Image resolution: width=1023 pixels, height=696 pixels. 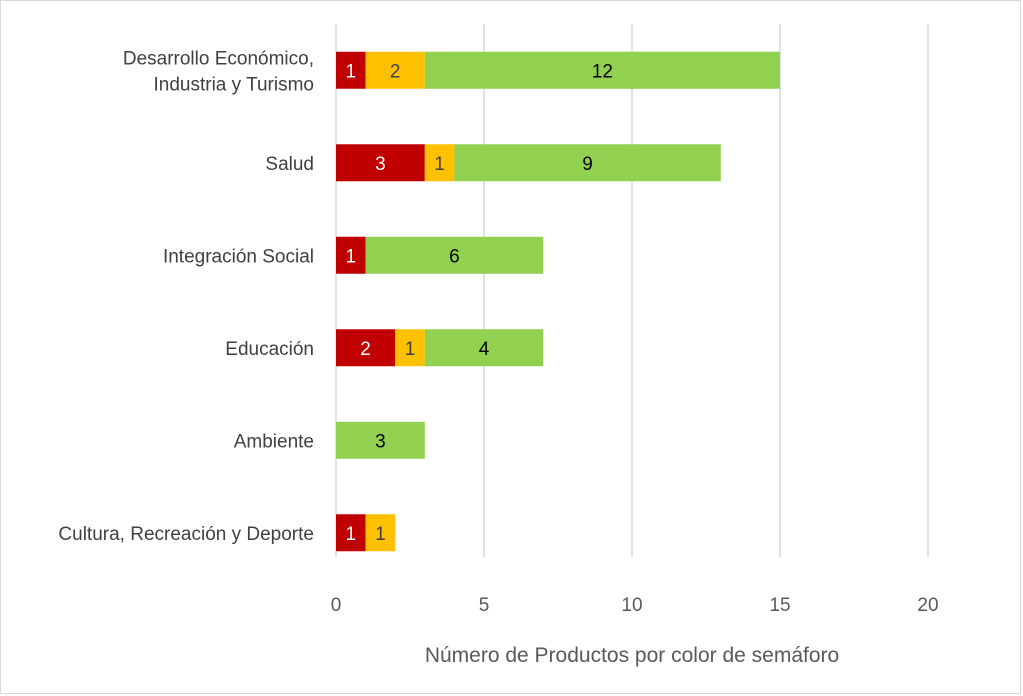 What do you see at coordinates (336, 605) in the screenshot?
I see `x-tick-label: 0` at bounding box center [336, 605].